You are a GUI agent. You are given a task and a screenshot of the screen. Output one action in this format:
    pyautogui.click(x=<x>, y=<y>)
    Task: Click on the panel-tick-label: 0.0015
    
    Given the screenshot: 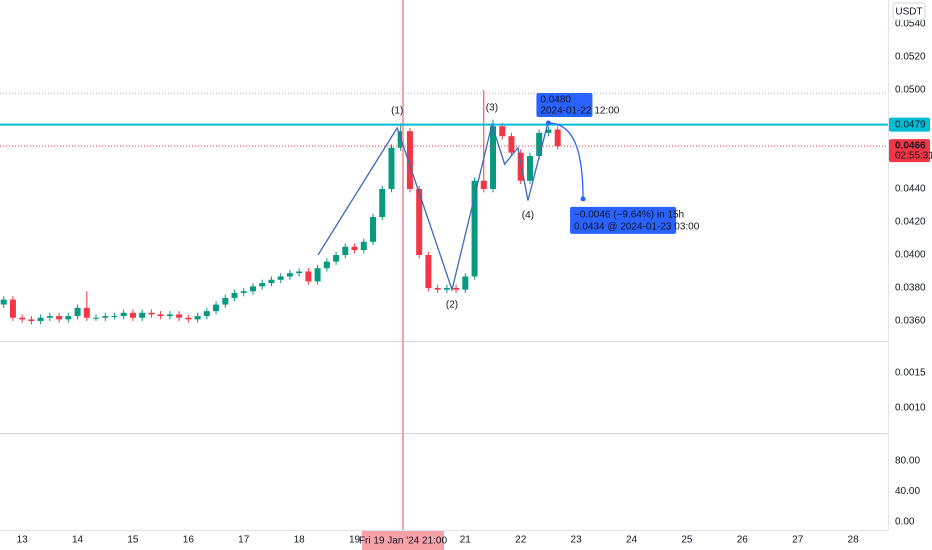 What is the action you would take?
    pyautogui.click(x=910, y=372)
    